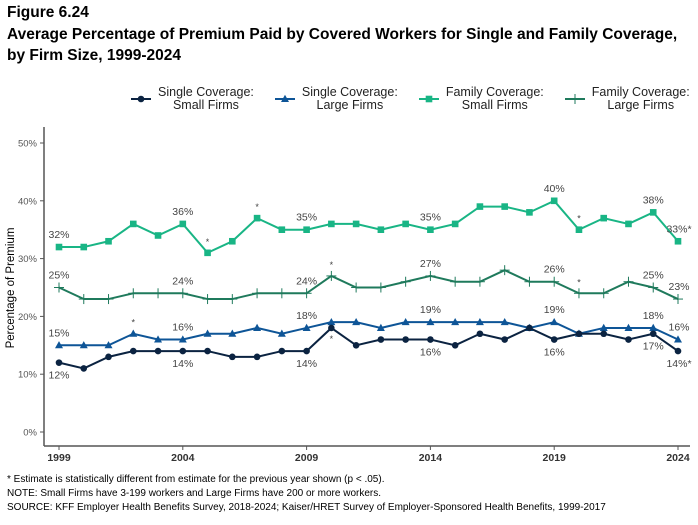 The height and width of the screenshot is (525, 698). What do you see at coordinates (28, 201) in the screenshot?
I see `y-tick-label: 40%` at bounding box center [28, 201].